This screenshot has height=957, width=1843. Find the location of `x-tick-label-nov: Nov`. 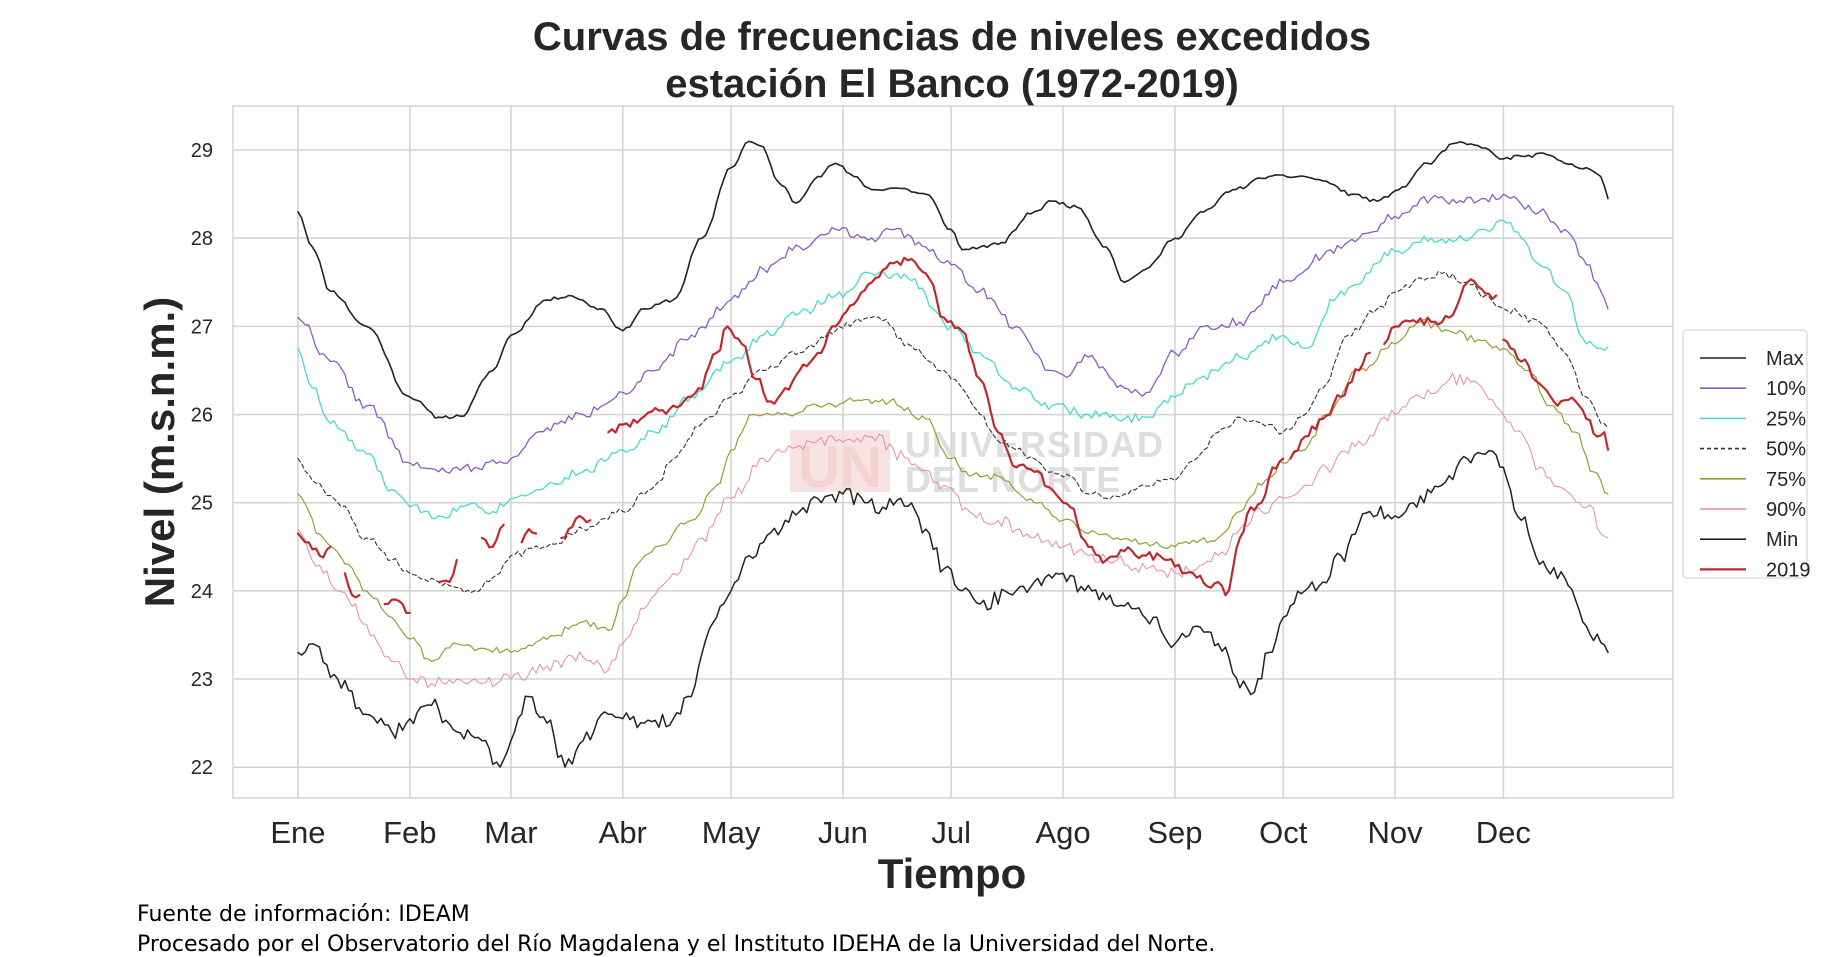

x-tick-label-nov: Nov is located at coordinates (1396, 832).